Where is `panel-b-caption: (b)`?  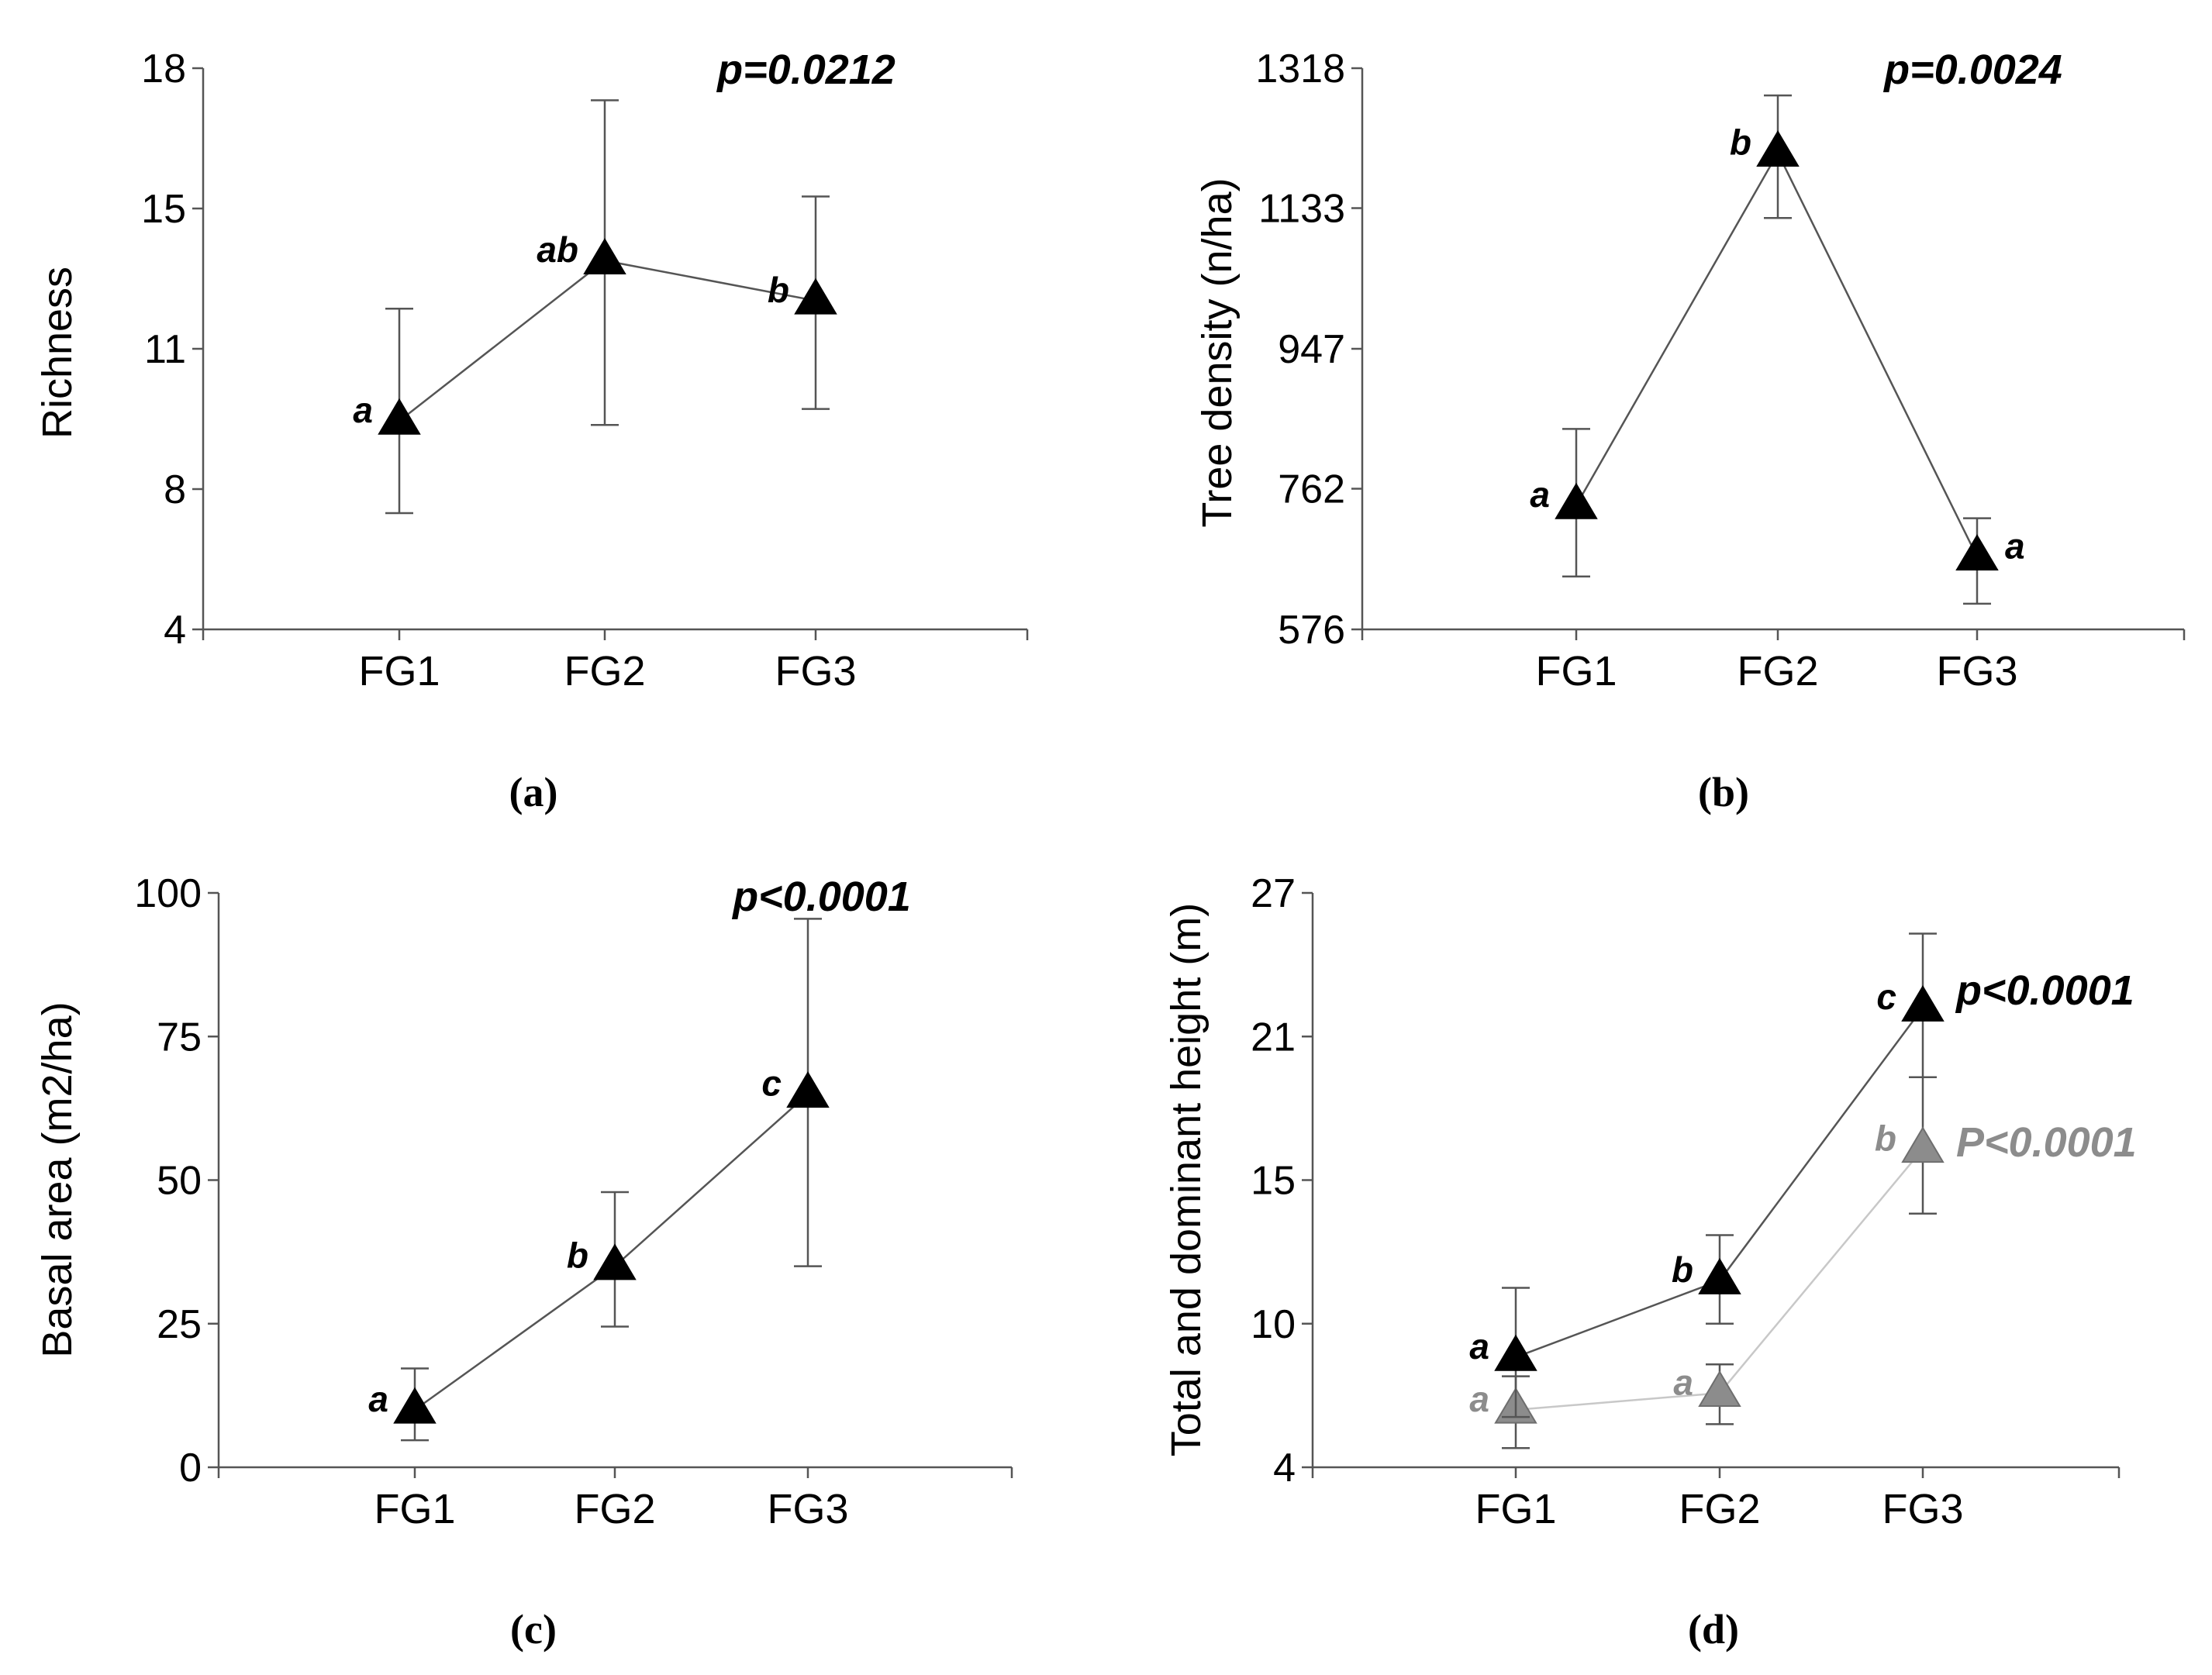 panel-b-caption: (b) is located at coordinates (1723, 792).